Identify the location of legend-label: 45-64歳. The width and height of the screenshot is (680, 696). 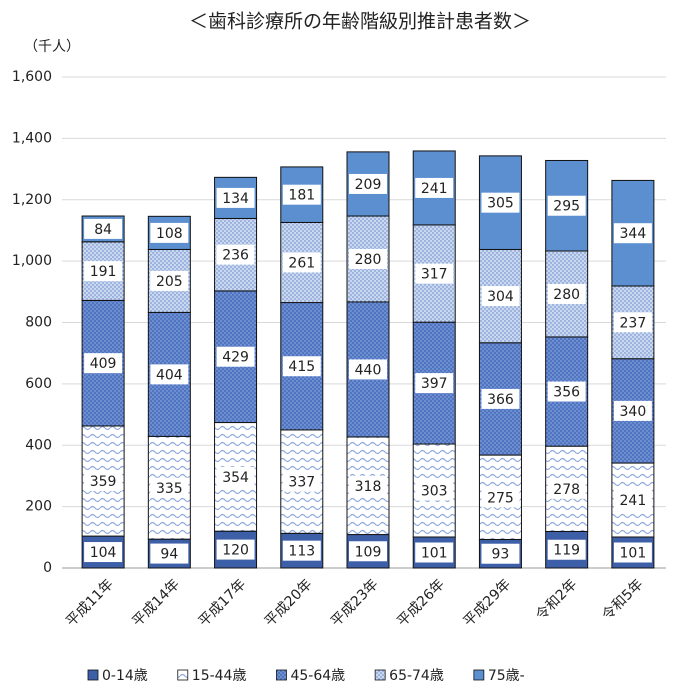
(317, 676).